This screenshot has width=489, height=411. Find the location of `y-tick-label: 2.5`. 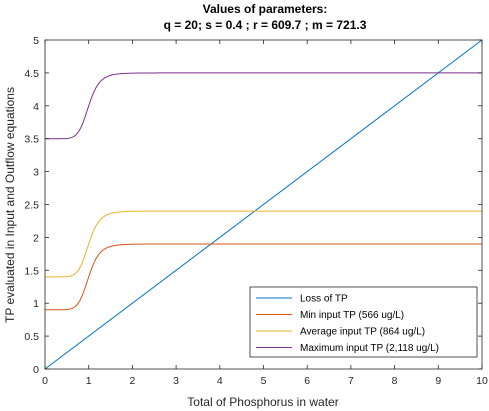

y-tick-label: 2.5 is located at coordinates (31, 206).